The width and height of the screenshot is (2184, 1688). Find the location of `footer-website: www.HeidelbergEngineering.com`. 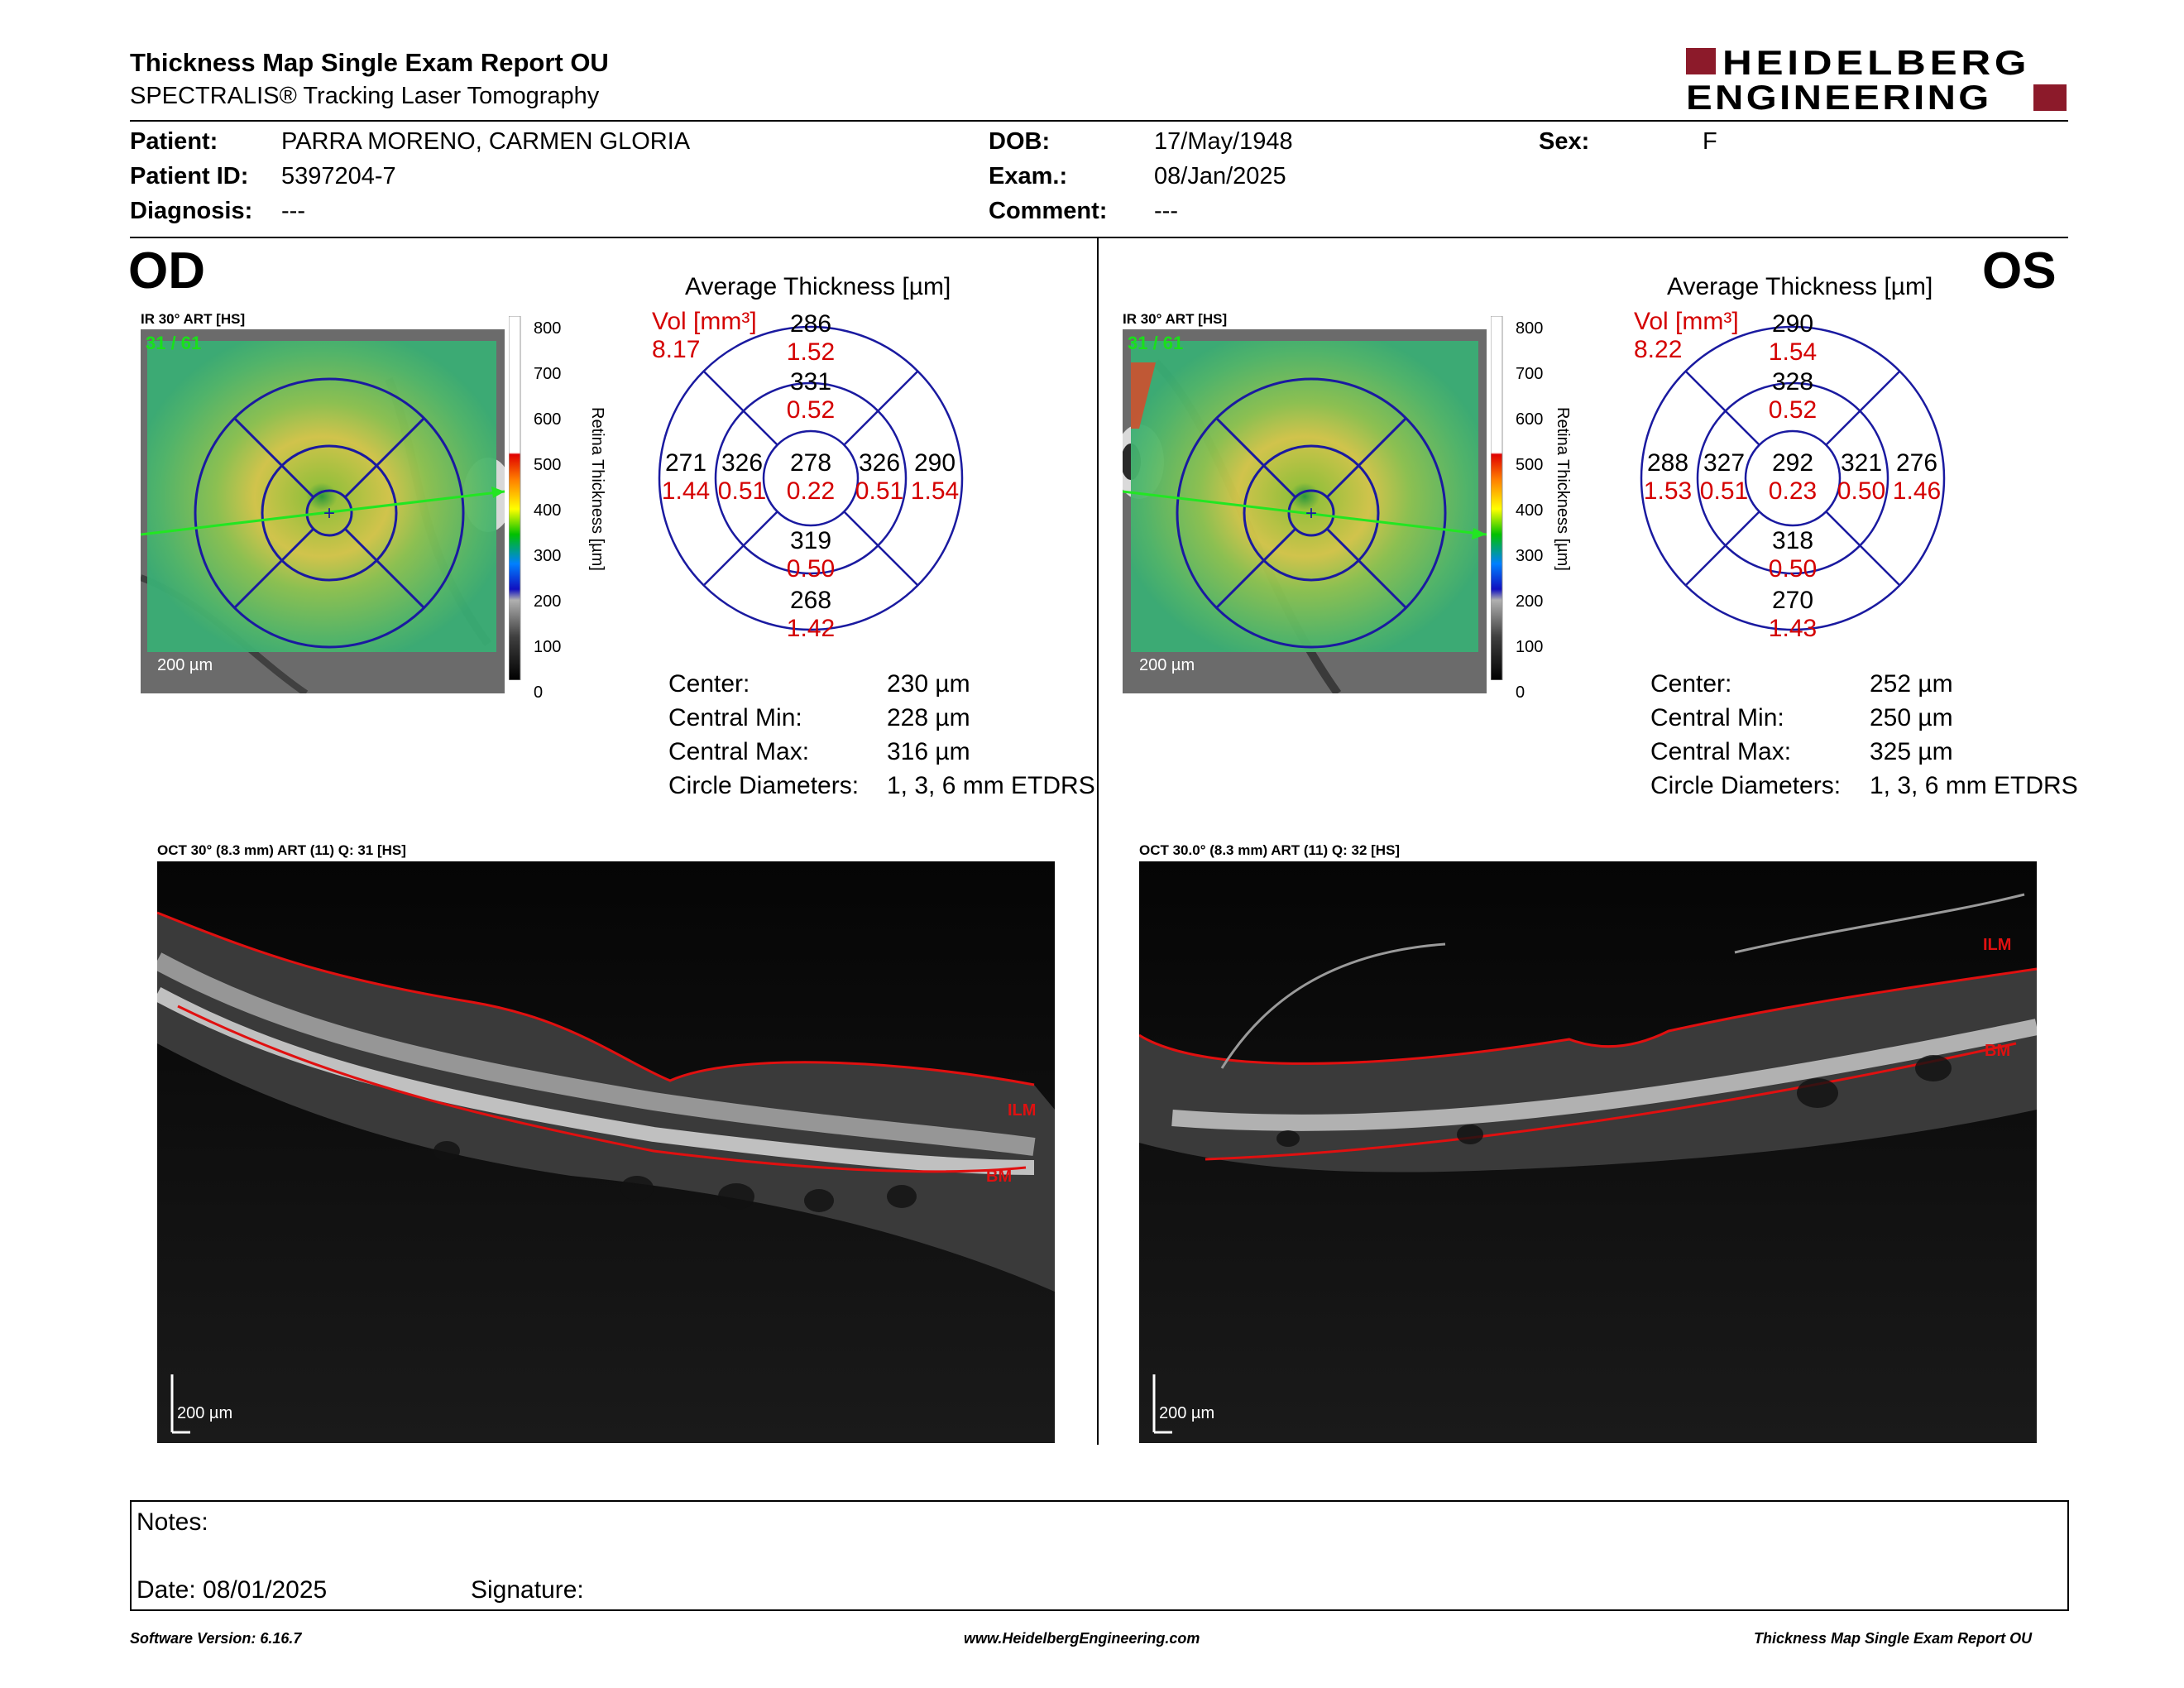

footer-website: www.HeidelbergEngineering.com is located at coordinates (1082, 1638).